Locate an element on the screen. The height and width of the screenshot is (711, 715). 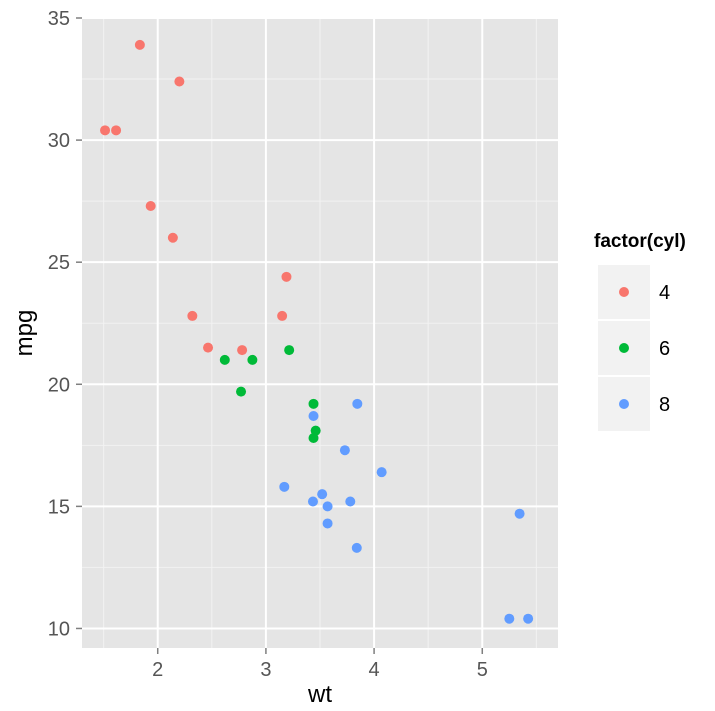
legend-title: factor(cyl) is located at coordinates (640, 241).